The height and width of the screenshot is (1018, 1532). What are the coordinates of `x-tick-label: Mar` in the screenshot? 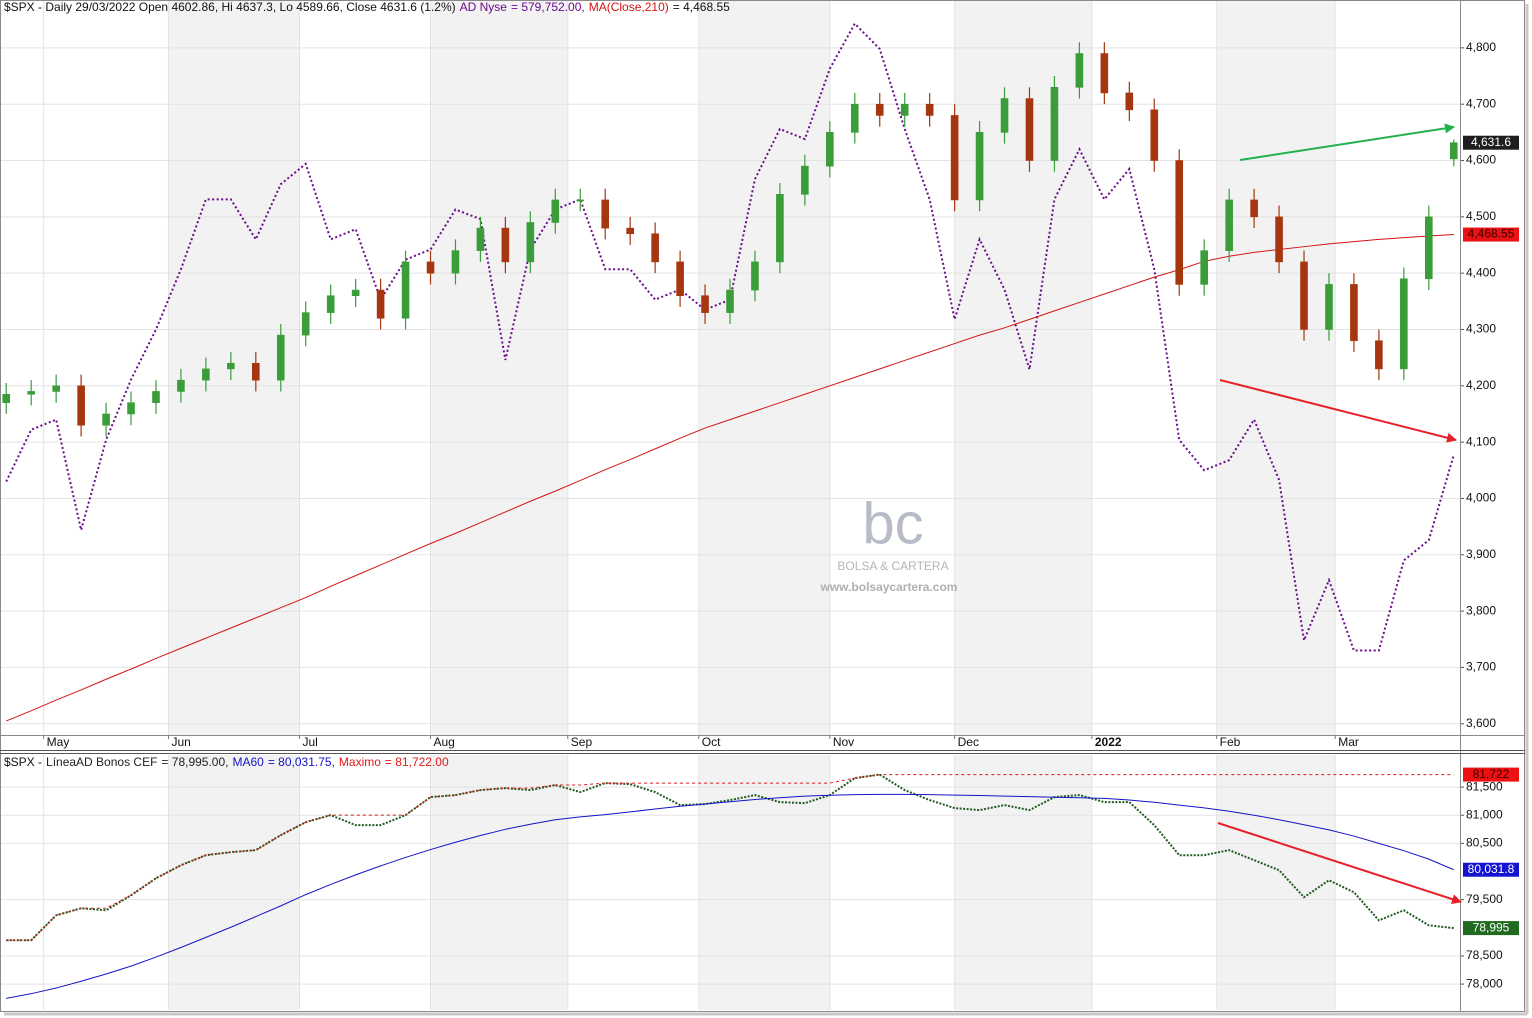 It's located at (1348, 742).